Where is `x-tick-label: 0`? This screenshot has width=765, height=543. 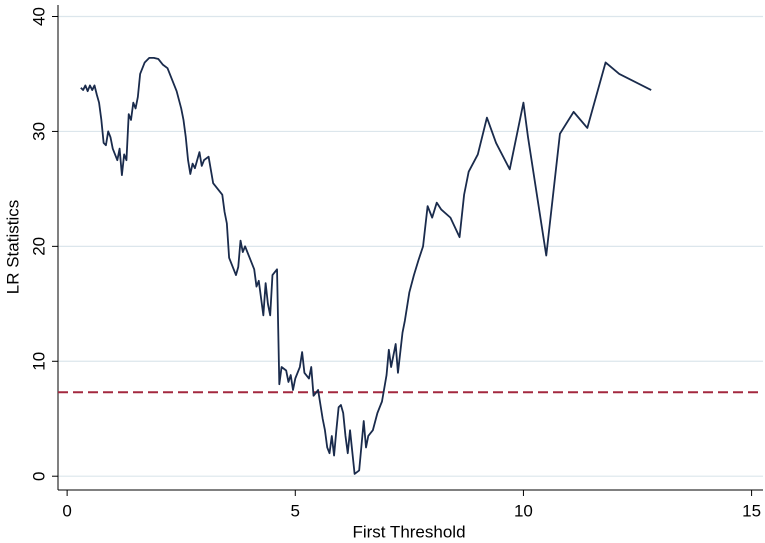
x-tick-label: 0 is located at coordinates (66, 510).